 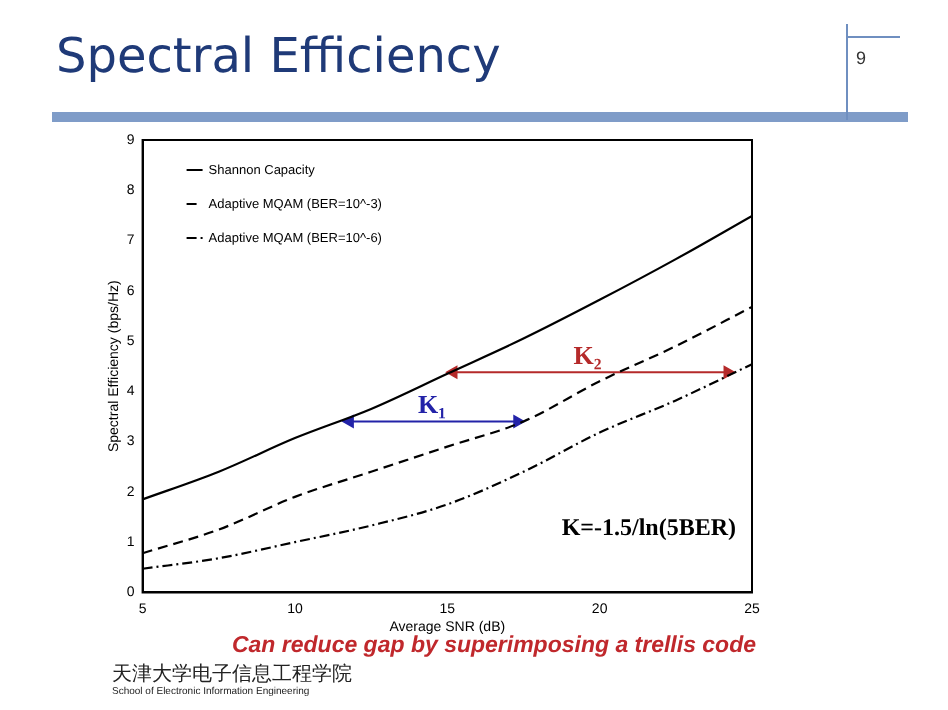 What do you see at coordinates (278, 56) in the screenshot?
I see `chart-title: Spectral Efficiency` at bounding box center [278, 56].